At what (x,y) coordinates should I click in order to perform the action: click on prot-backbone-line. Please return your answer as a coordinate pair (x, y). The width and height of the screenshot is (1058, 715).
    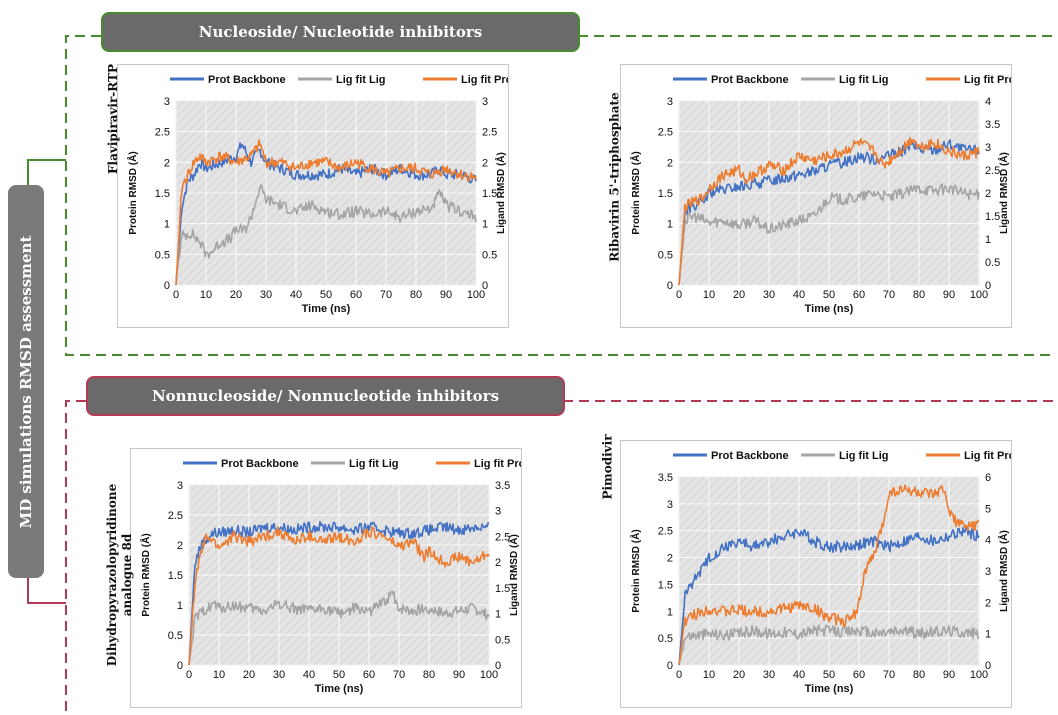
    Looking at the image, I should click on (829, 595).